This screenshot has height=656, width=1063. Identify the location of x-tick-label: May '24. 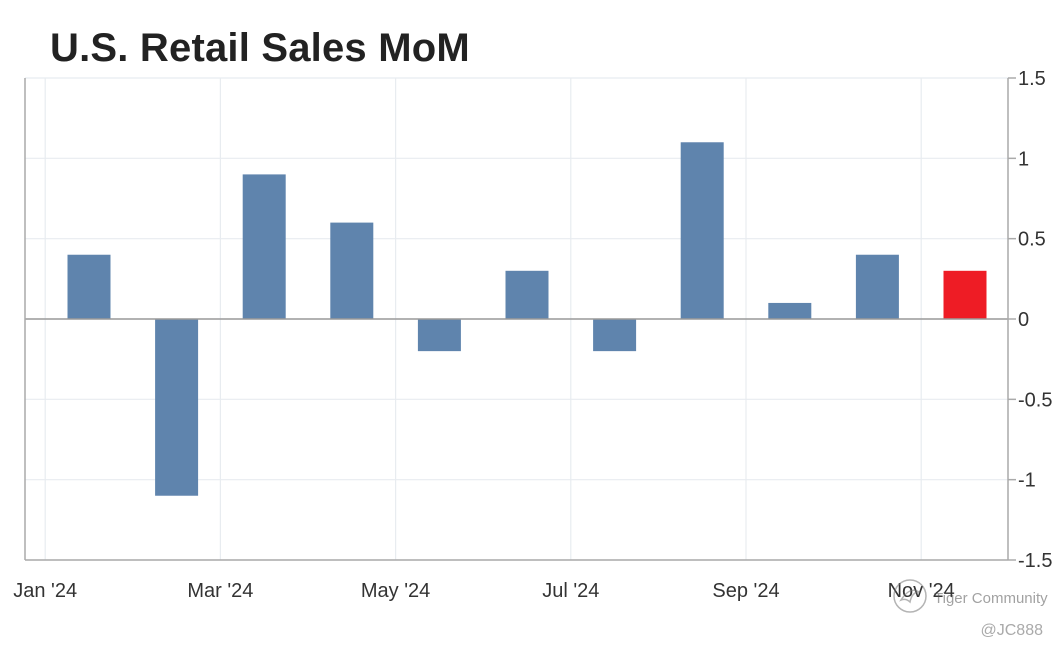
(395, 591).